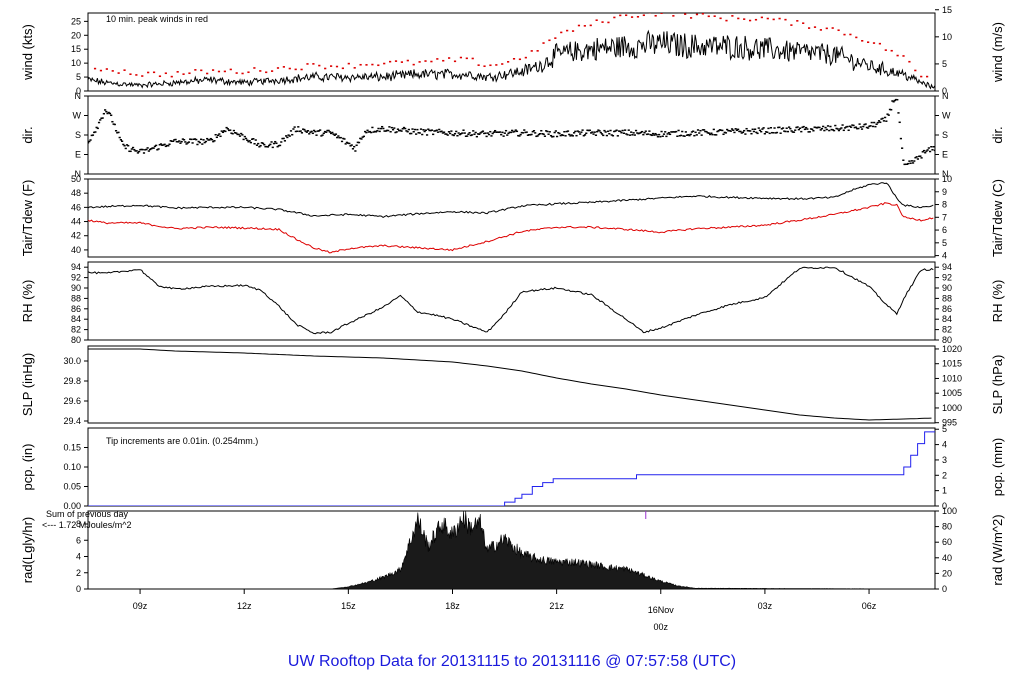  What do you see at coordinates (952, 378) in the screenshot?
I see `slp-right-tick-label: 1010` at bounding box center [952, 378].